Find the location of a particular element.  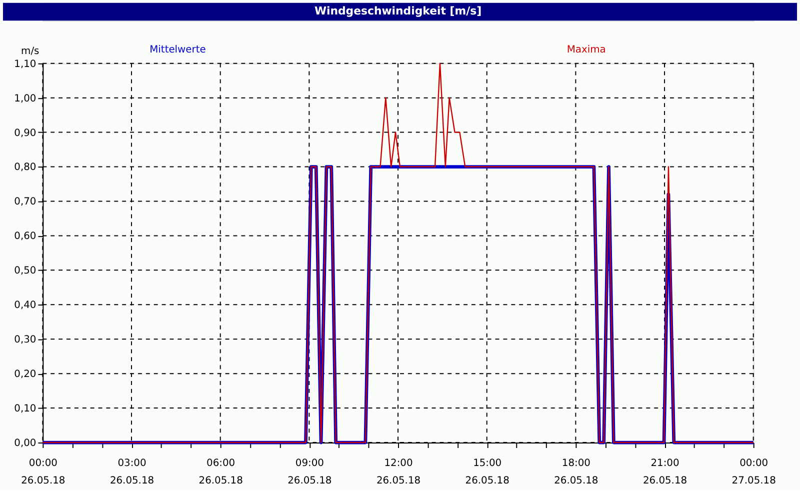

y-tick-label: 0,80 is located at coordinates (25, 168).